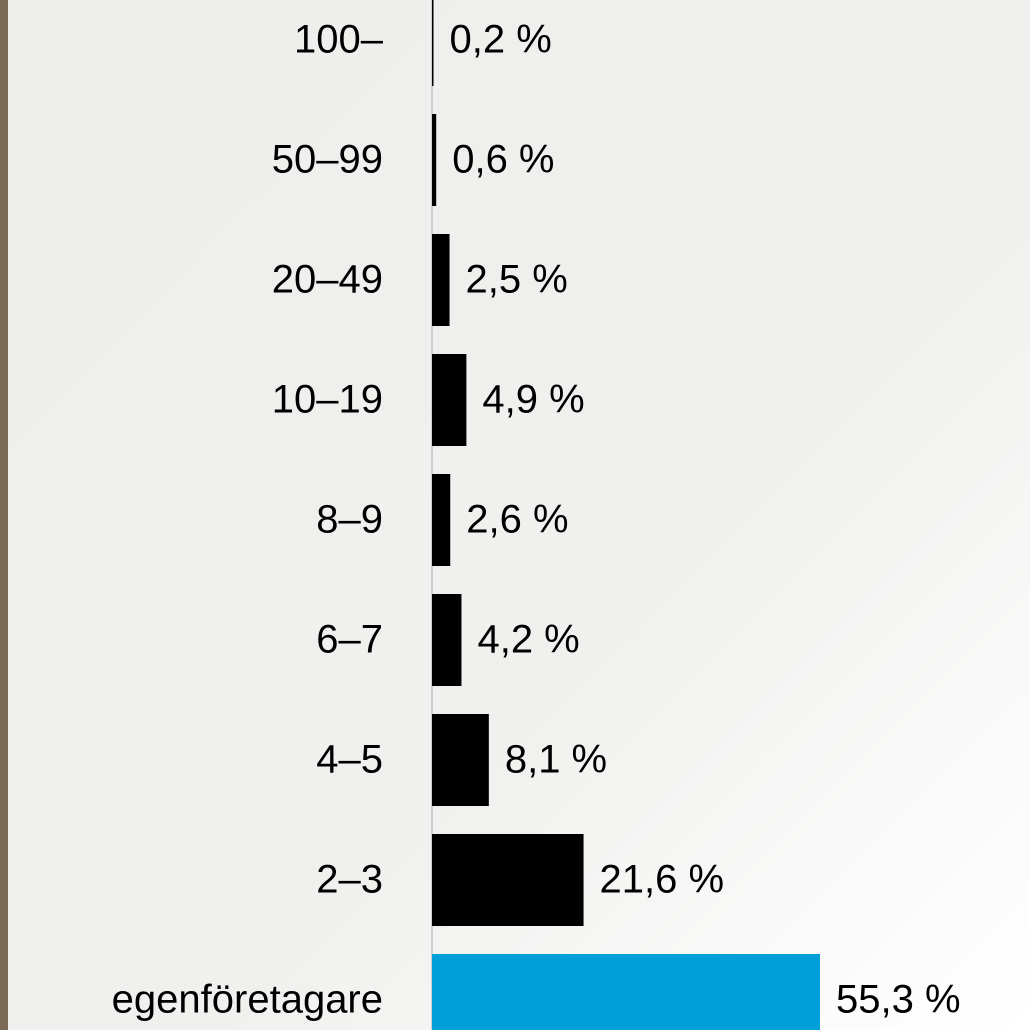 The width and height of the screenshot is (1030, 1030). I want to click on value-label: 21,6 %, so click(662, 880).